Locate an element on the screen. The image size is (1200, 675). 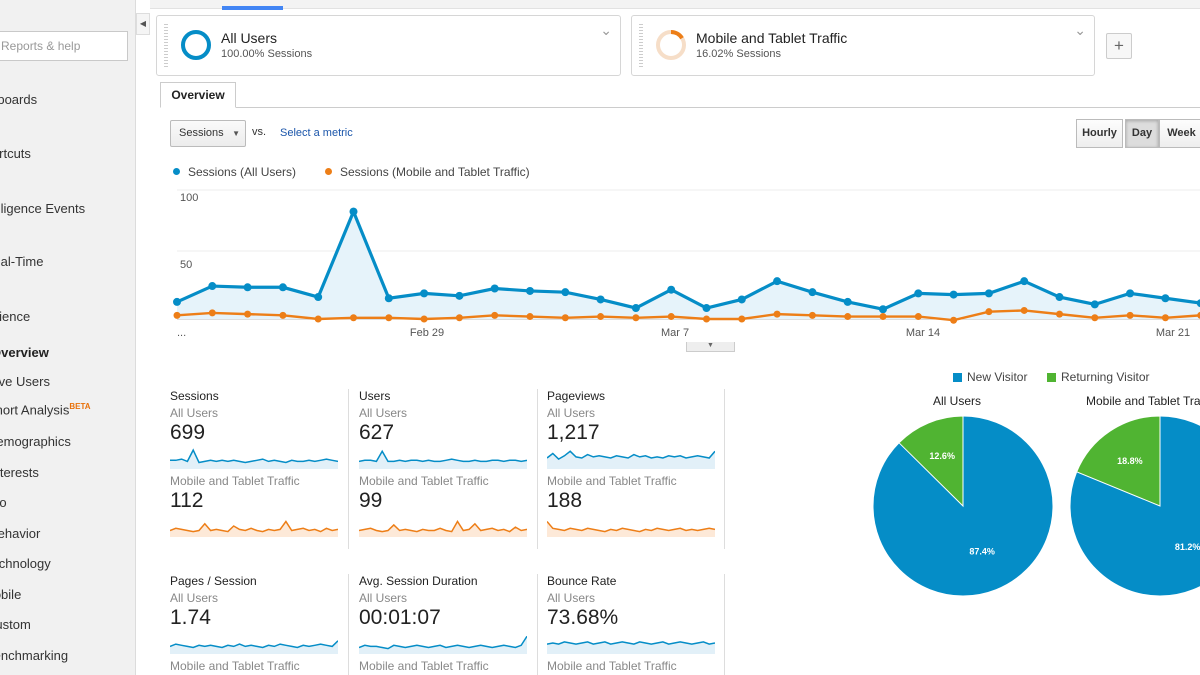
chart-resize-handle: ▼ is located at coordinates (710, 347).